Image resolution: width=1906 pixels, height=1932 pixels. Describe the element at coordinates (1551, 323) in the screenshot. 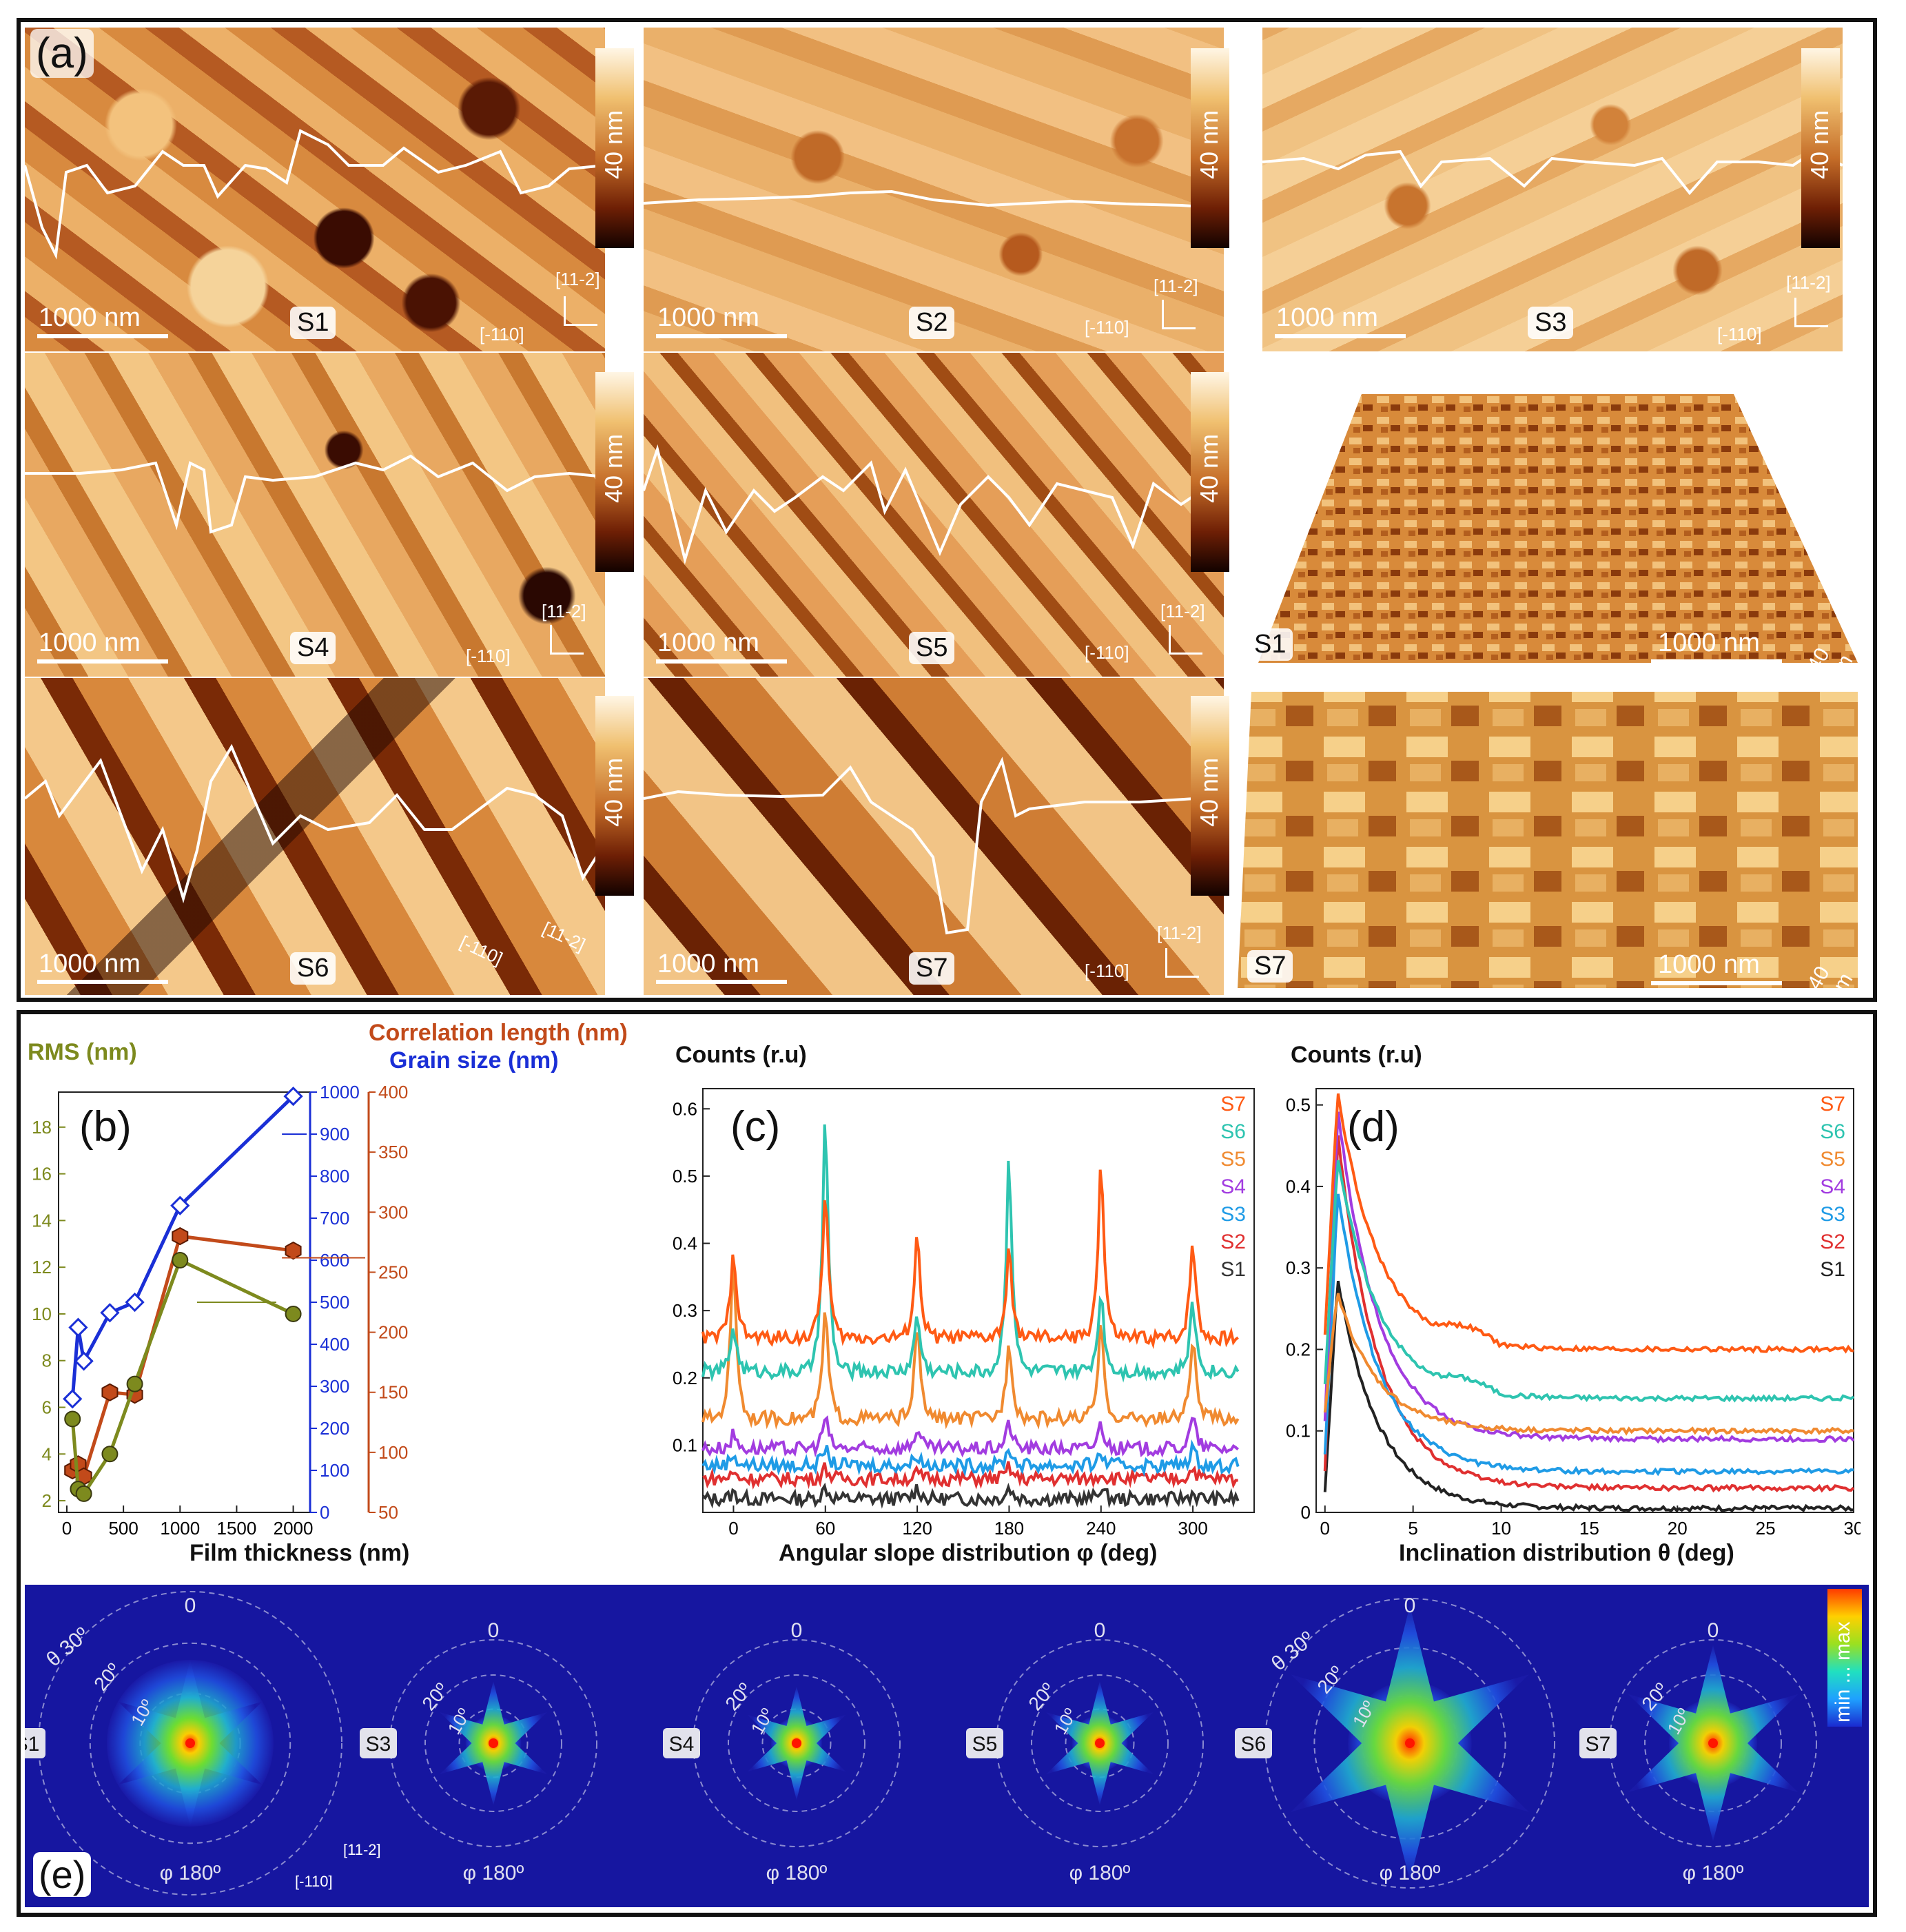

I see `sample-tag: S3` at that location.